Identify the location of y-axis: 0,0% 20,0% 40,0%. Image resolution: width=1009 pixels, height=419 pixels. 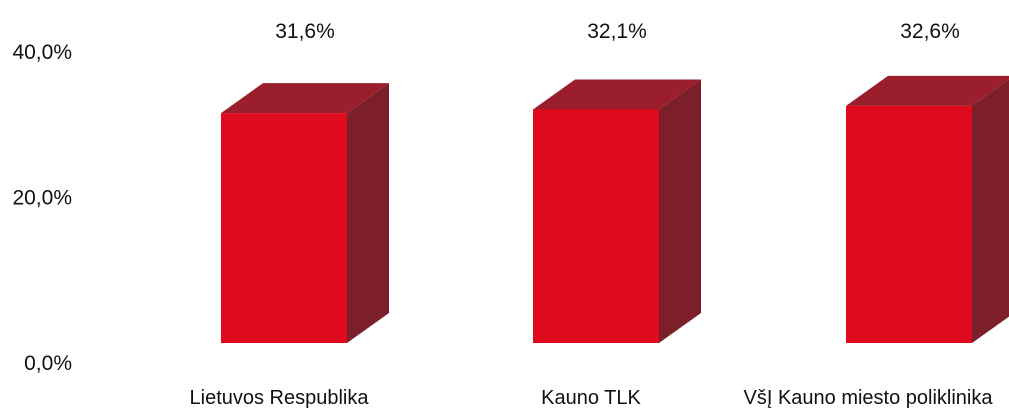
(42, 208).